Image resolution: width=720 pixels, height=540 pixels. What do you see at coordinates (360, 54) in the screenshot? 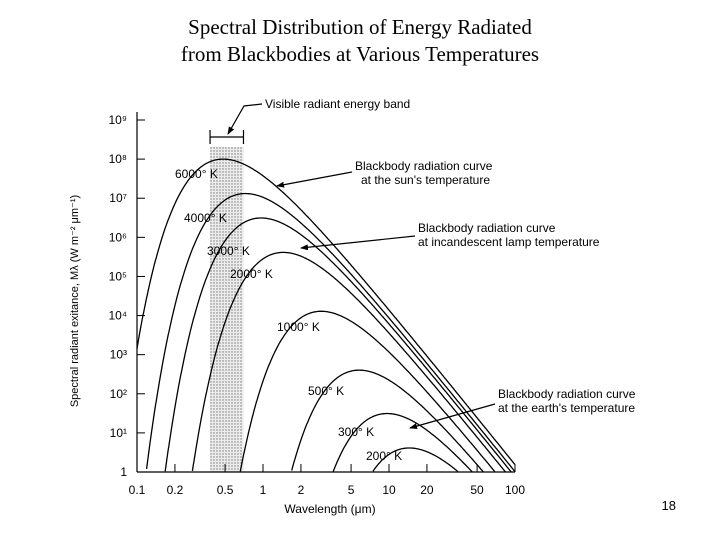
I see `title-line-2: from Blackbodies at Various Temperatures` at bounding box center [360, 54].